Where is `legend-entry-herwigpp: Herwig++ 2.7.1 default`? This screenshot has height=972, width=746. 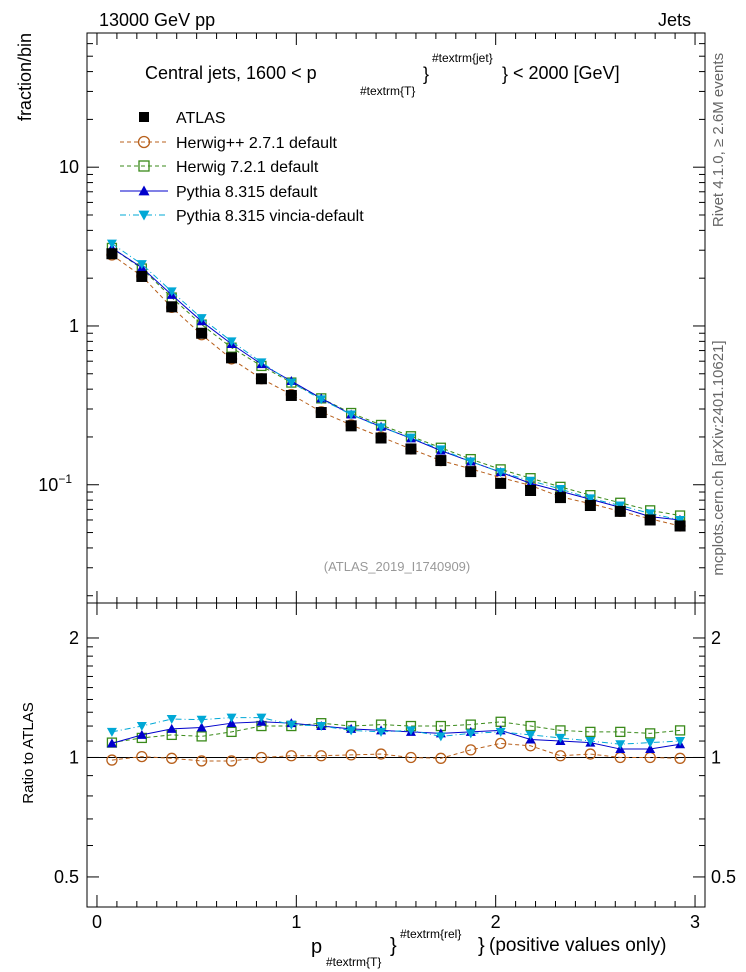 legend-entry-herwigpp: Herwig++ 2.7.1 default is located at coordinates (229, 143).